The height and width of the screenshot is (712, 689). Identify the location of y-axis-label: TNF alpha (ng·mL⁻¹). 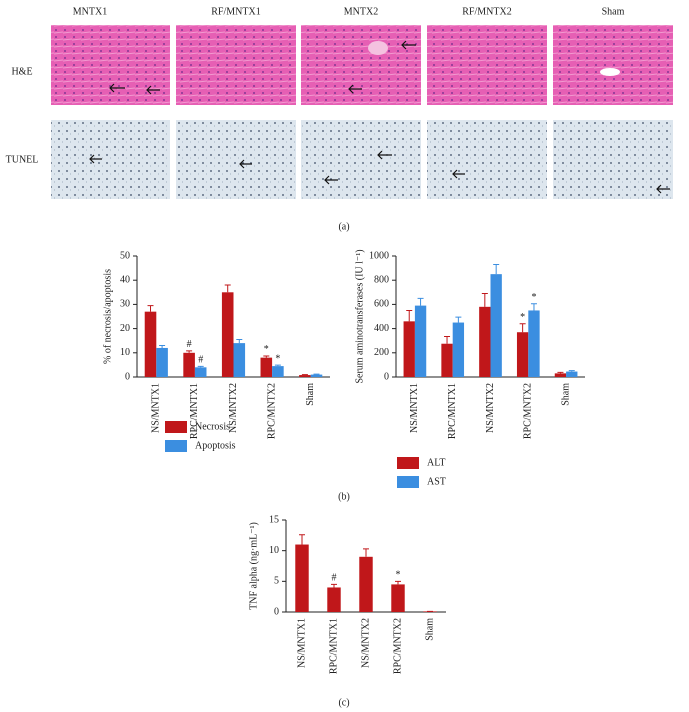
(253, 566).